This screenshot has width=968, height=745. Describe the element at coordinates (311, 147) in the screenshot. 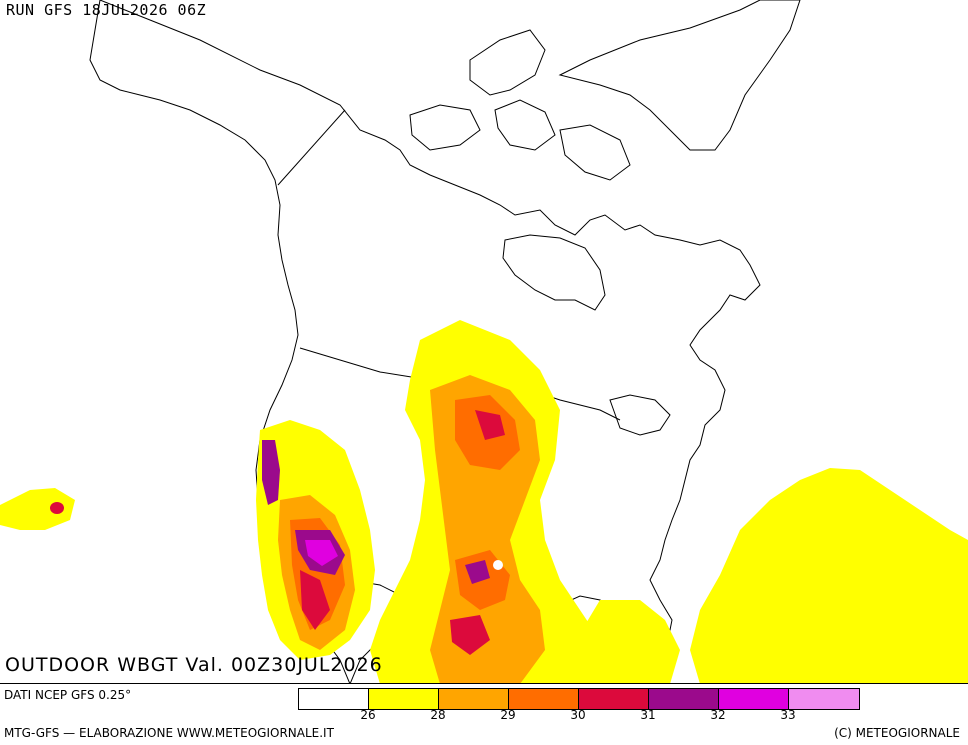

I see `alaska-canada-border` at that location.